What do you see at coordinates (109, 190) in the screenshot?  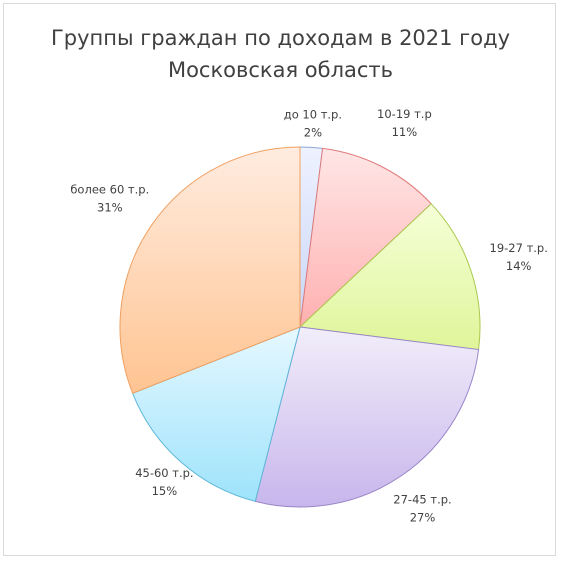 I see `slice-label-name: более 60 т.р.` at bounding box center [109, 190].